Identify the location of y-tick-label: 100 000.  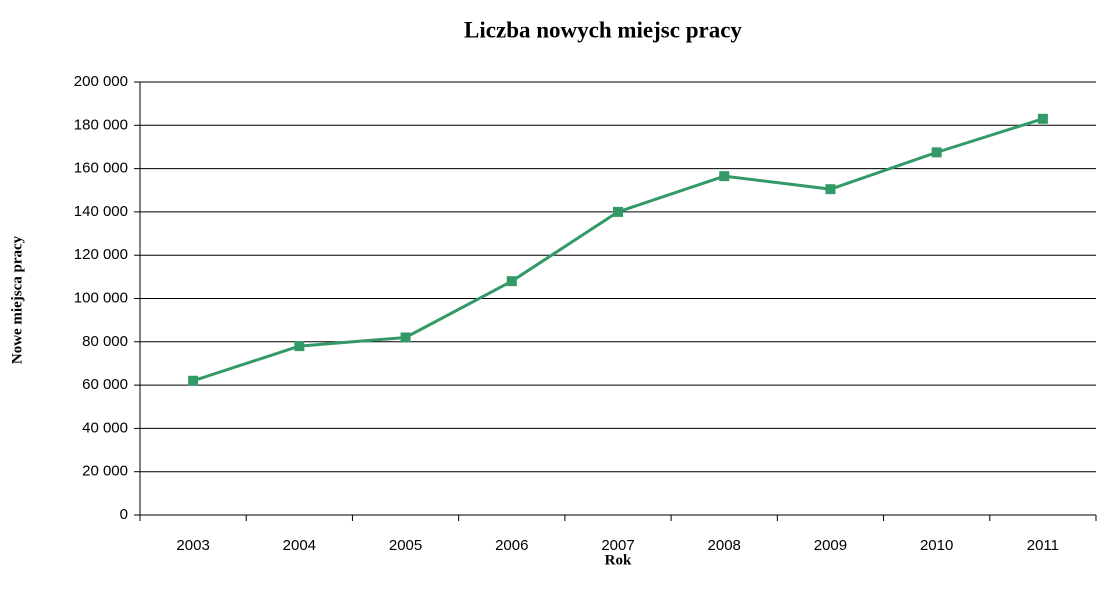
(101, 297).